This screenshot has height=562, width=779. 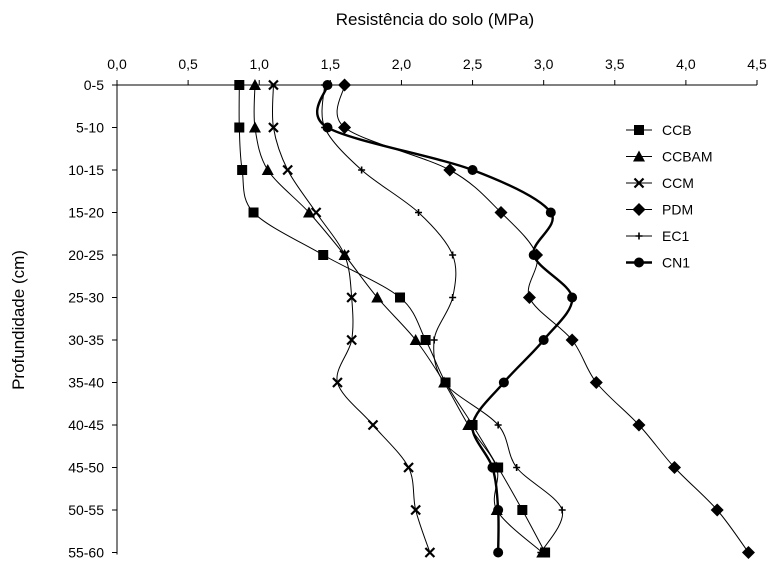 I want to click on x-tick-label: 3,5, so click(x=615, y=64).